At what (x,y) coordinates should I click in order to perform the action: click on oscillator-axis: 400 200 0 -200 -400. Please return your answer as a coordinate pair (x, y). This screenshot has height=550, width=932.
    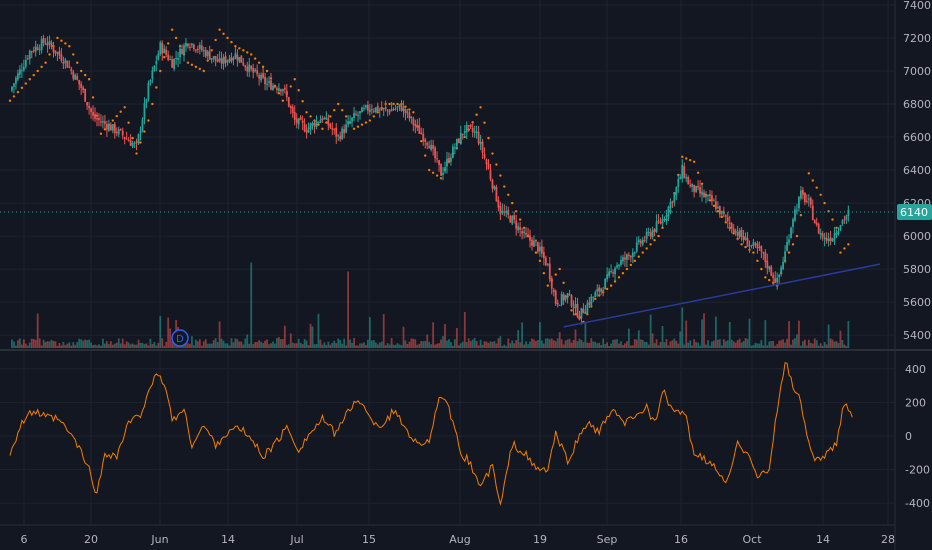
    Looking at the image, I should click on (917, 436).